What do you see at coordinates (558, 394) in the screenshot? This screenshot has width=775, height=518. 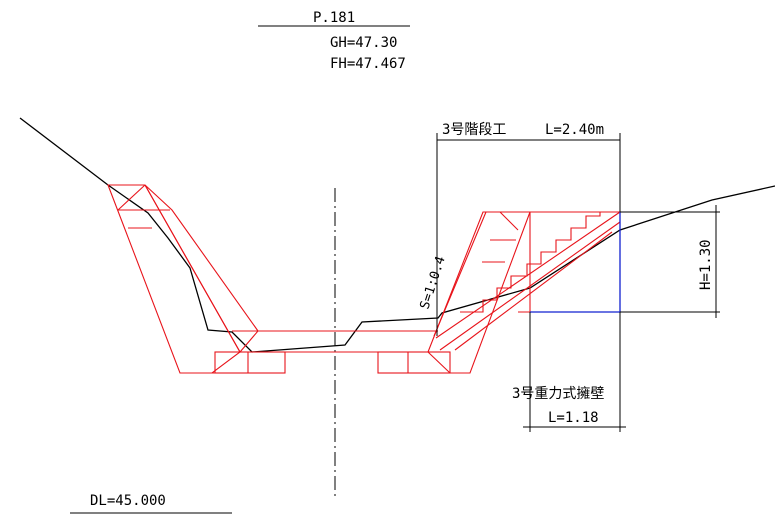 I see `wall-title: 3号重力式擁壁` at bounding box center [558, 394].